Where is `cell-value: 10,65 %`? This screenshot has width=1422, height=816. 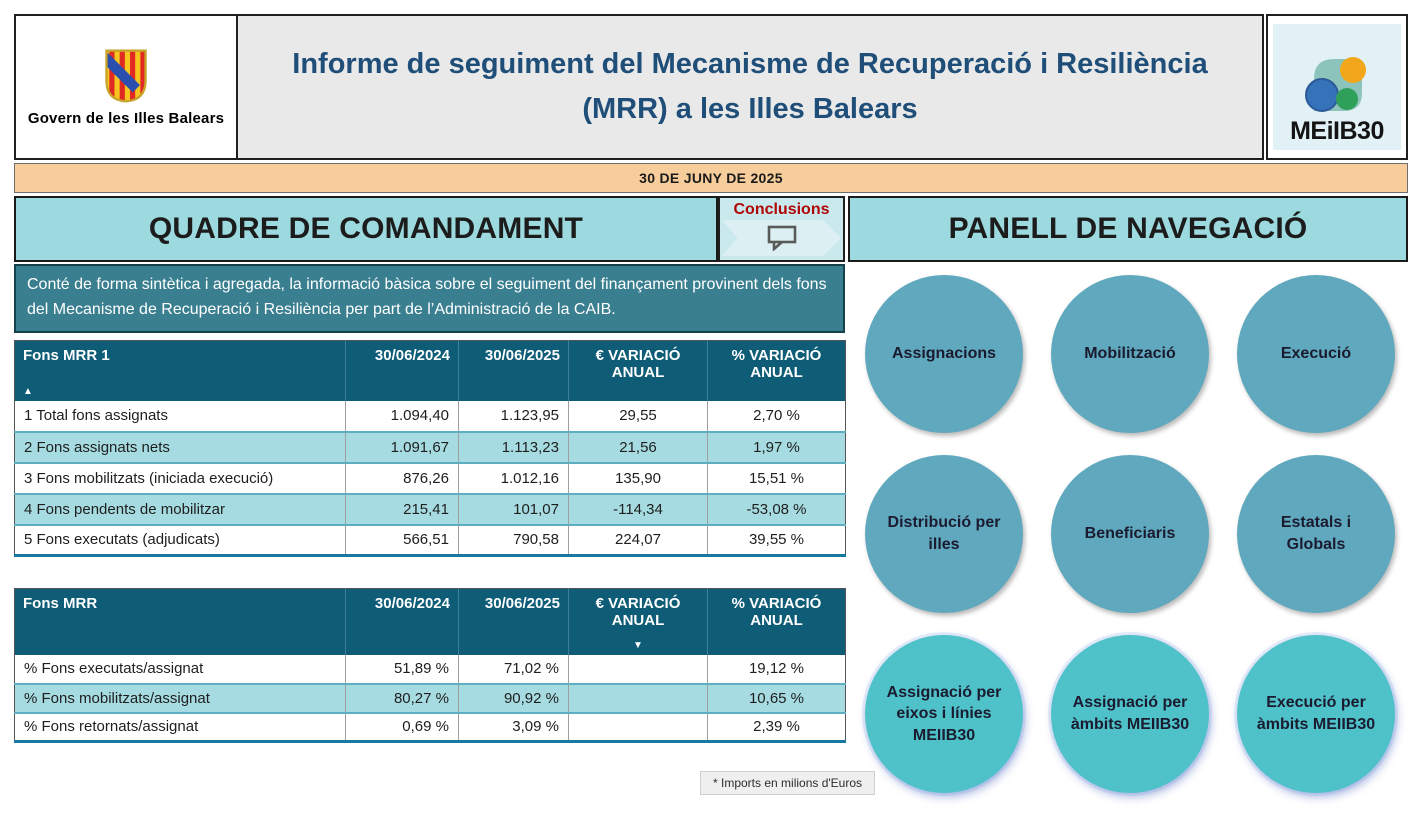 cell-value: 10,65 % is located at coordinates (776, 697).